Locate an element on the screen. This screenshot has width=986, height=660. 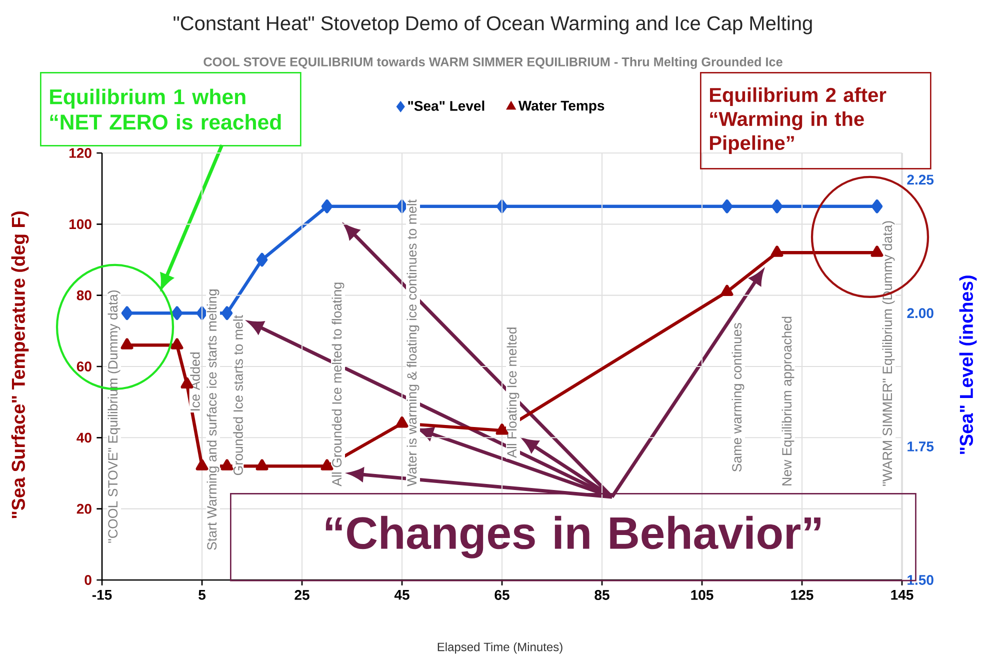
y-axis-title: "Sea Surface" Temperature (deg F) is located at coordinates (20, 365).